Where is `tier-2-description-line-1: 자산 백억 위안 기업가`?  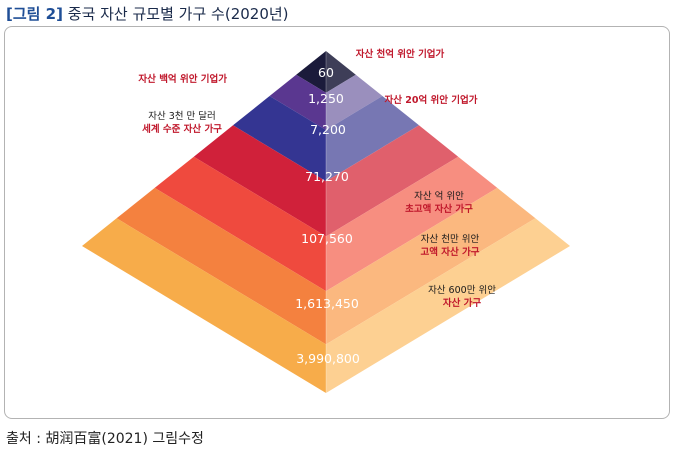 tier-2-description-line-1: 자산 백억 위안 기업가 is located at coordinates (182, 79).